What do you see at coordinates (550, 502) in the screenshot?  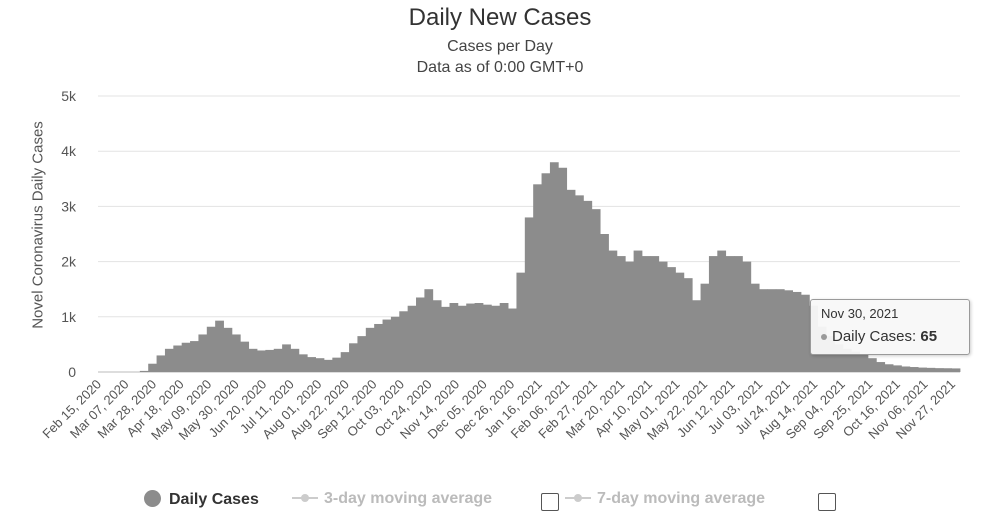 I see `checkbox-3-day-average` at bounding box center [550, 502].